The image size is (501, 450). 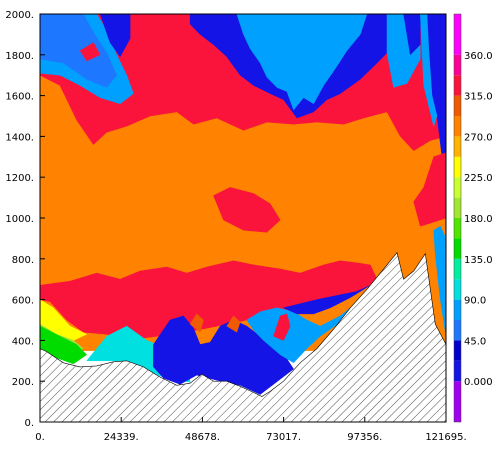 What do you see at coordinates (283, 437) in the screenshot?
I see `x-tick-label: 73017.` at bounding box center [283, 437].